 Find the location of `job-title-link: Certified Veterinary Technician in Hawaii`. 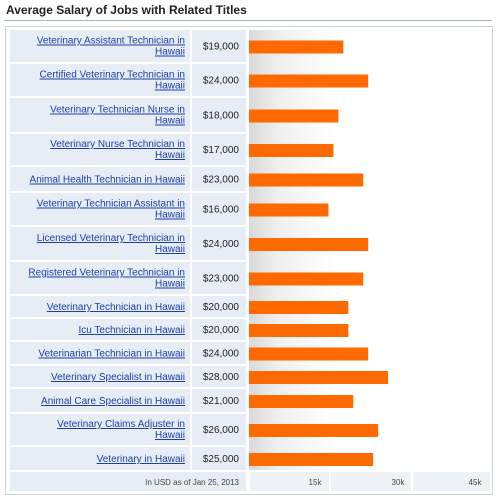

job-title-link: Certified Veterinary Technician in Hawaii is located at coordinates (112, 81).